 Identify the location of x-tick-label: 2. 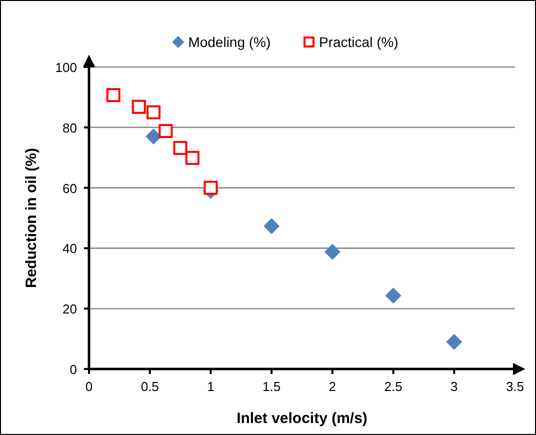
(332, 386).